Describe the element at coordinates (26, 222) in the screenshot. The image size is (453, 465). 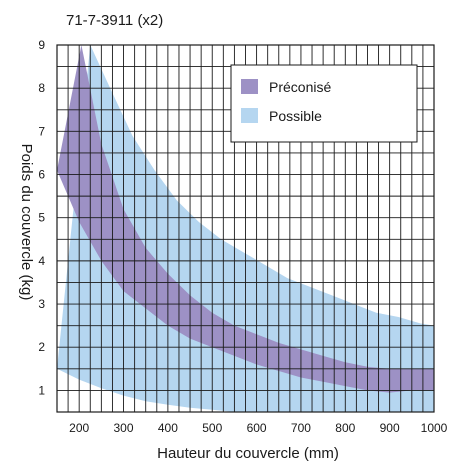
I see `y-axis-label: Poids du couvercle (kg)` at that location.